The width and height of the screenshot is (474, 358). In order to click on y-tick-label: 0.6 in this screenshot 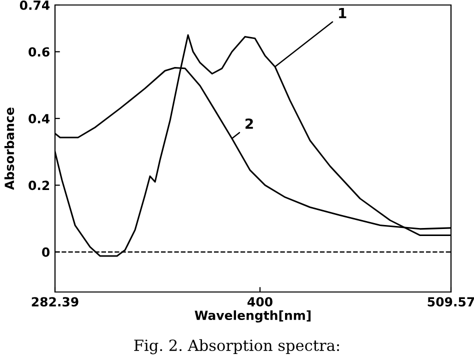, I will do `click(39, 52)`.